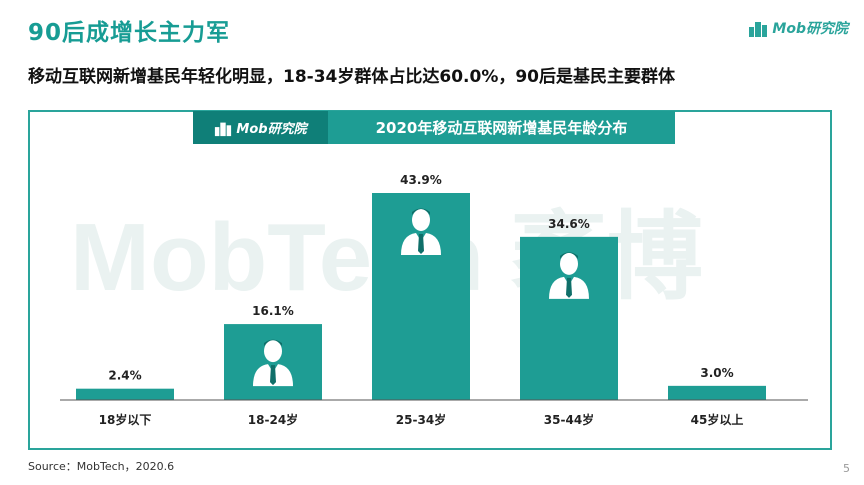 This screenshot has height=485, width=864. I want to click on banner-brand: Mob研究院, so click(271, 129).